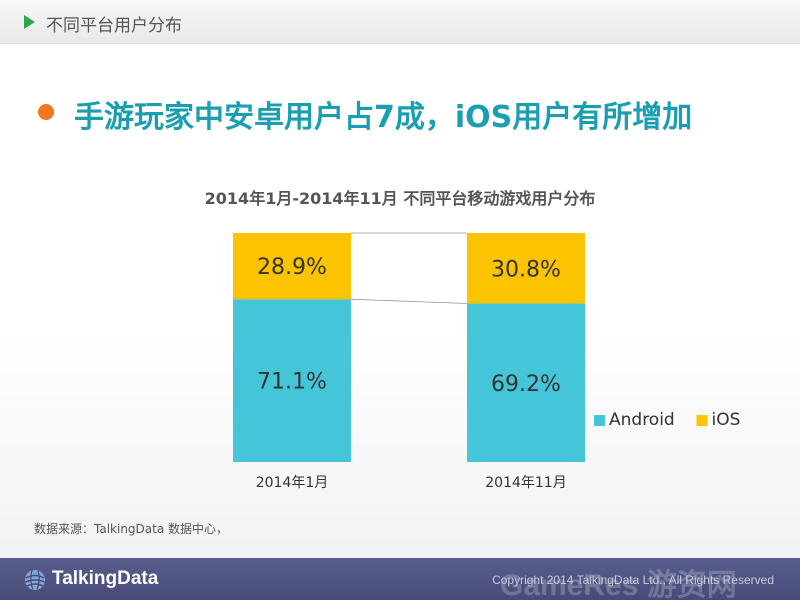  I want to click on data-label: 71.1%, so click(292, 382).